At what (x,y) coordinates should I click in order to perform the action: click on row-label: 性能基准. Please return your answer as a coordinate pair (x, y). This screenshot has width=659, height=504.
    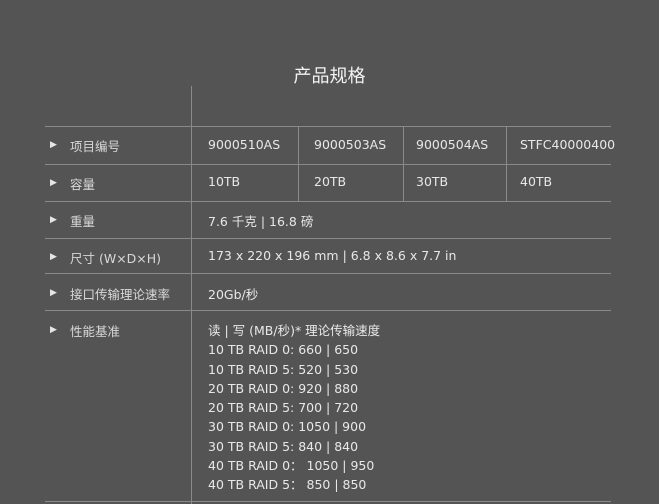
    Looking at the image, I should click on (95, 331).